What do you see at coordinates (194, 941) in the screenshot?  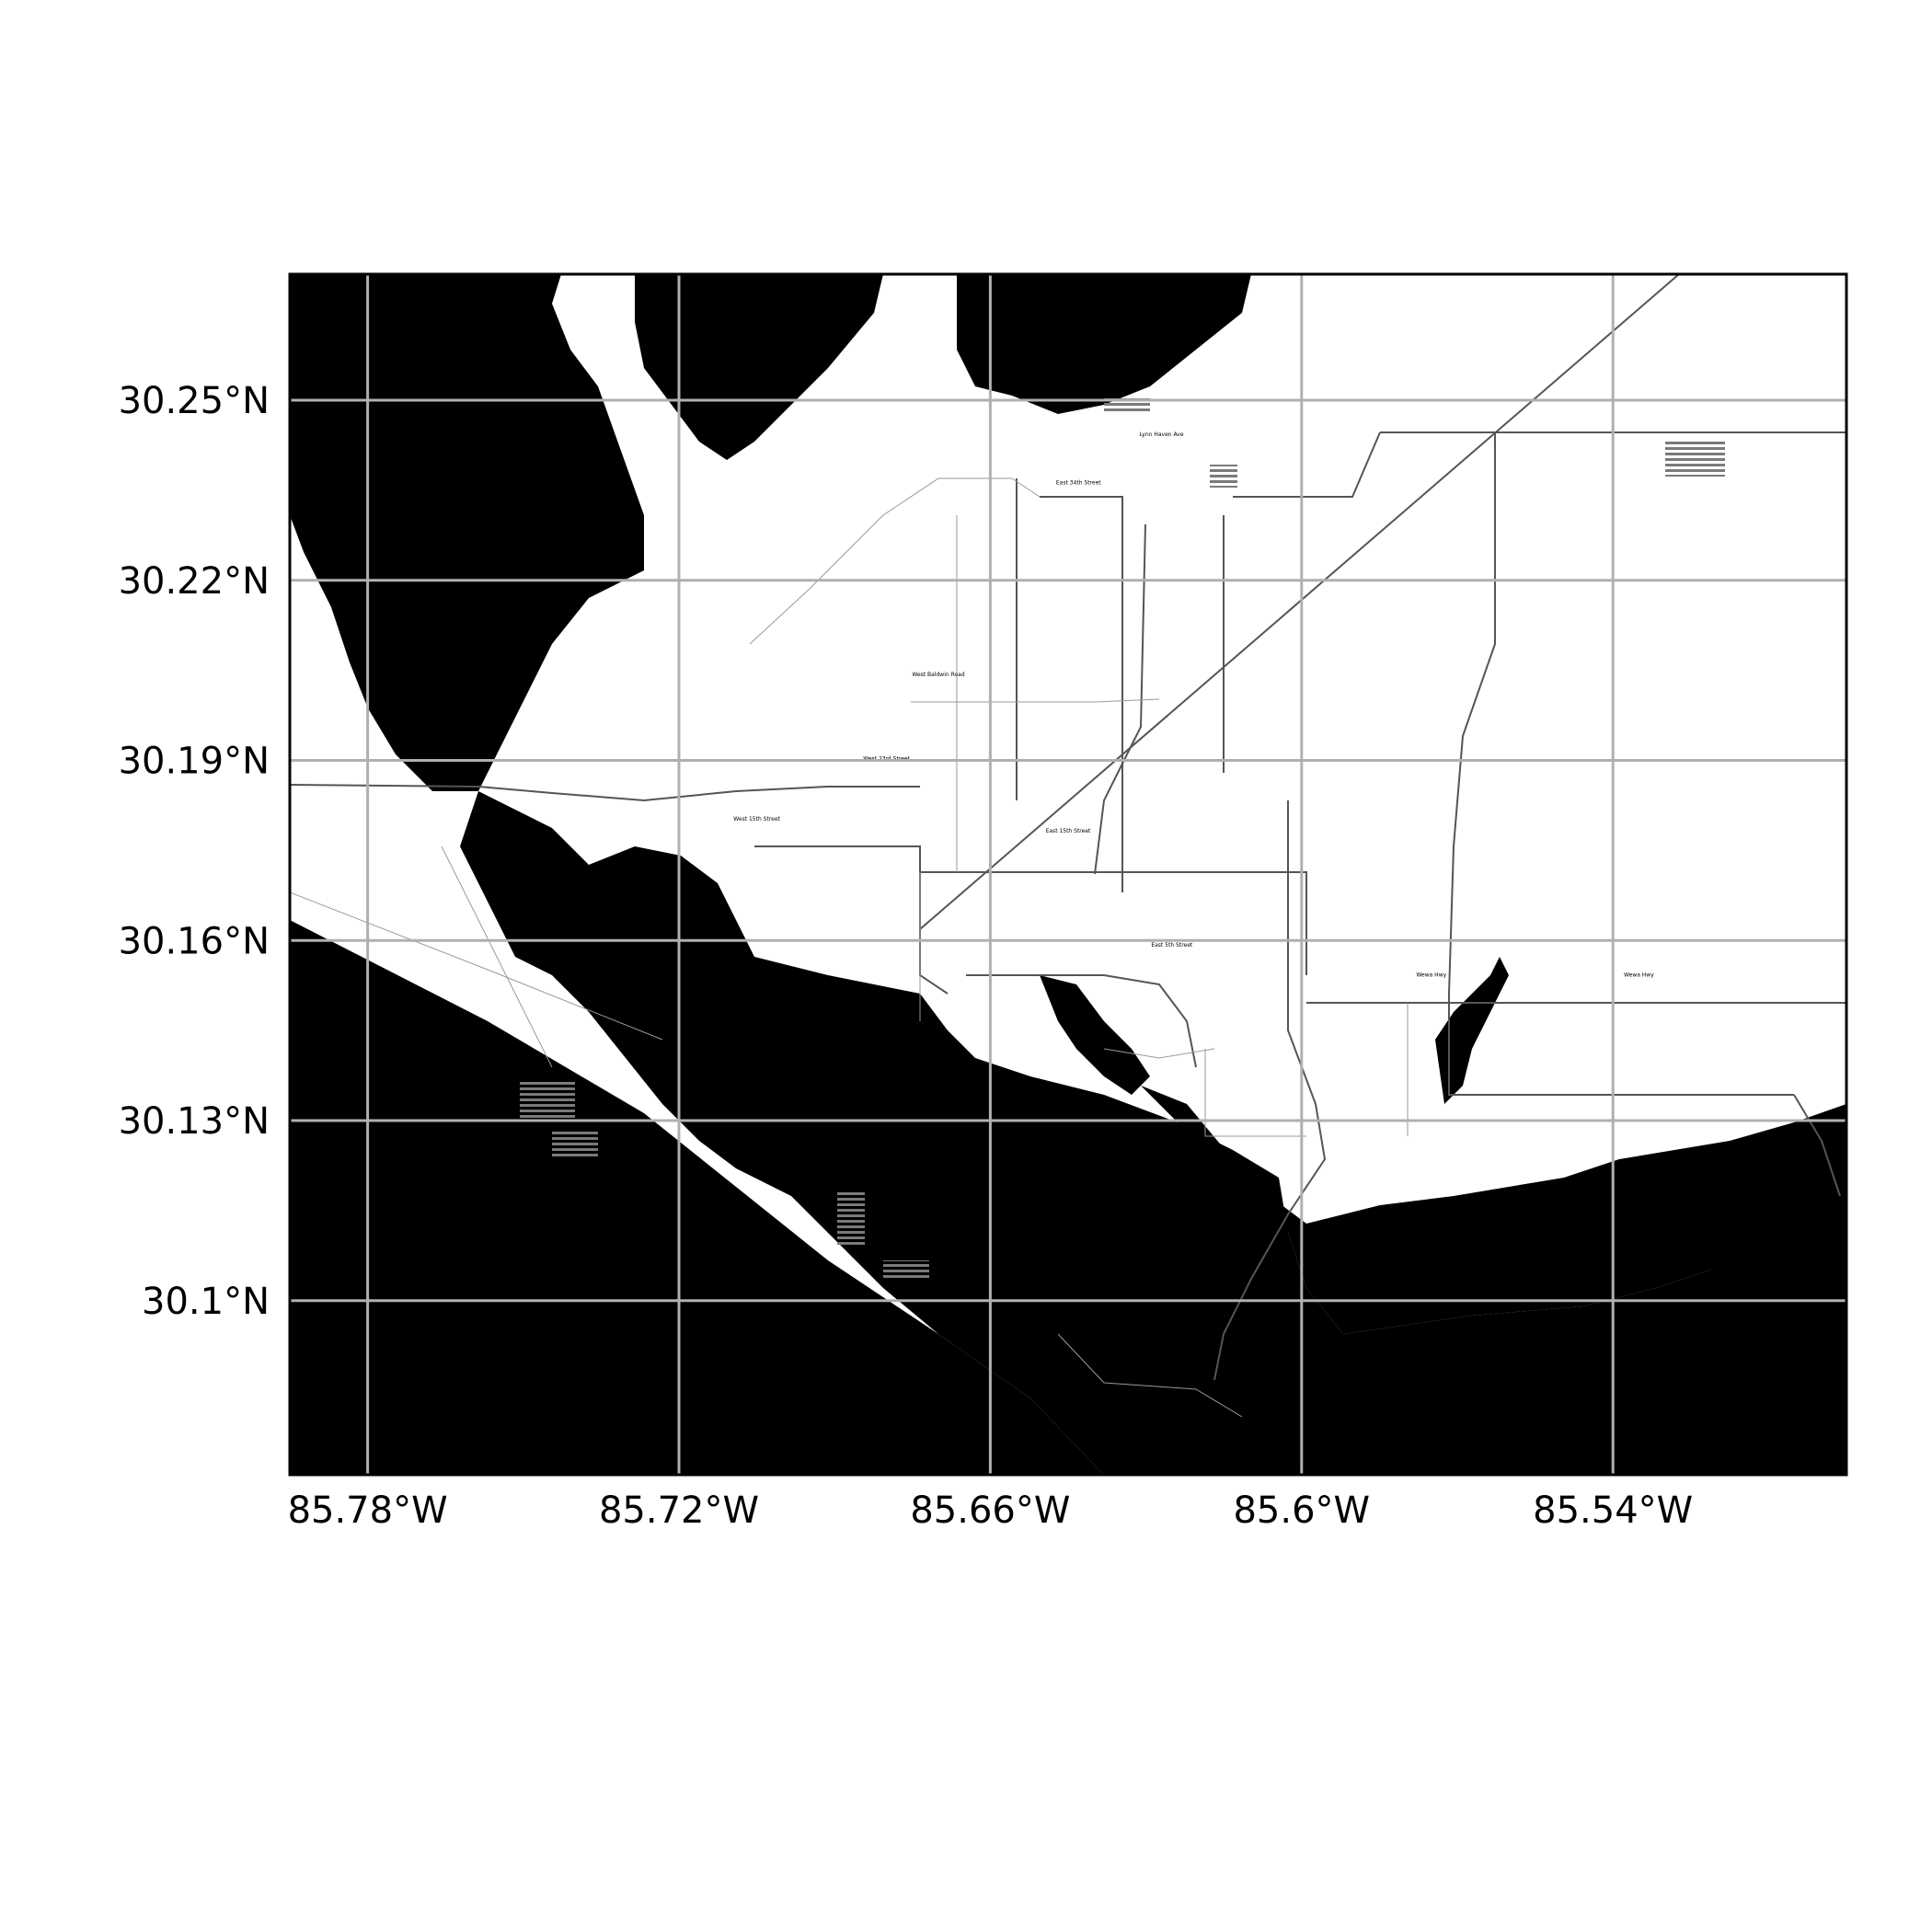 I see `latitude-tick-label: 30.16°N` at bounding box center [194, 941].